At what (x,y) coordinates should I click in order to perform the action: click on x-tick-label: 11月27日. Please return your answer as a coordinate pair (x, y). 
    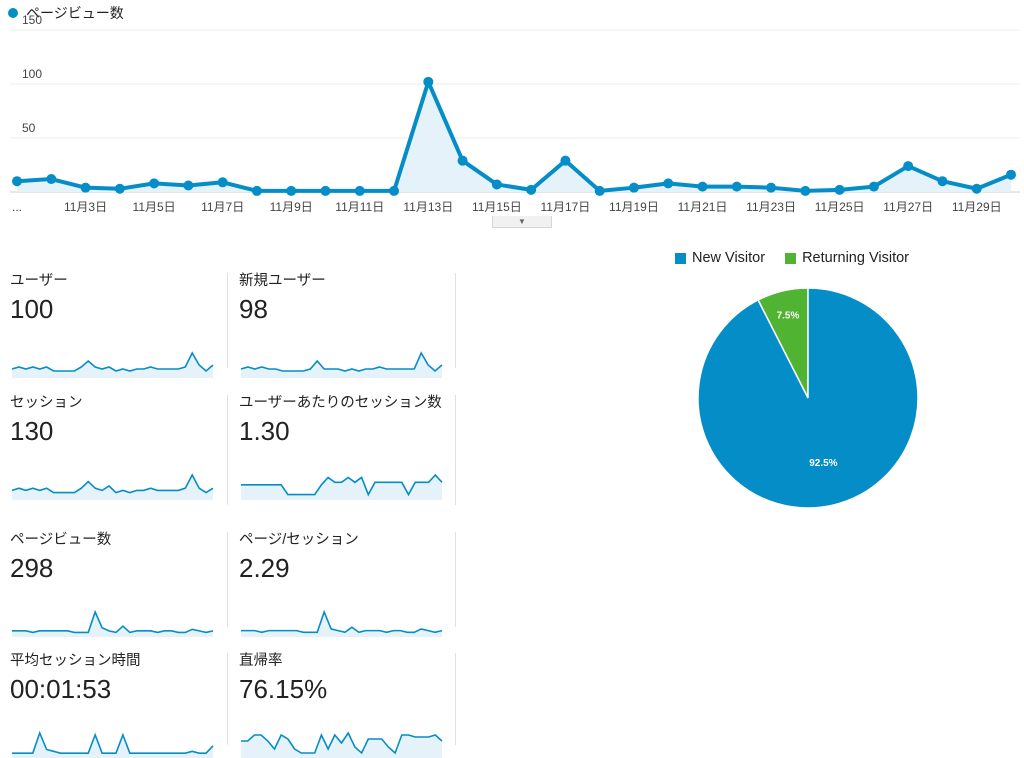
    Looking at the image, I should click on (908, 207).